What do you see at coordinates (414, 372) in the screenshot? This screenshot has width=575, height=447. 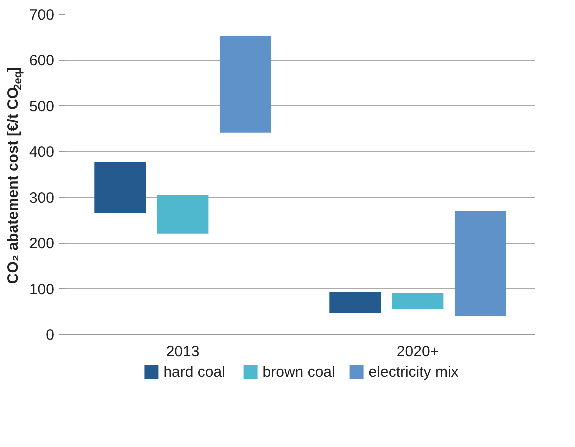 I see `legend-label: electricity mix` at bounding box center [414, 372].